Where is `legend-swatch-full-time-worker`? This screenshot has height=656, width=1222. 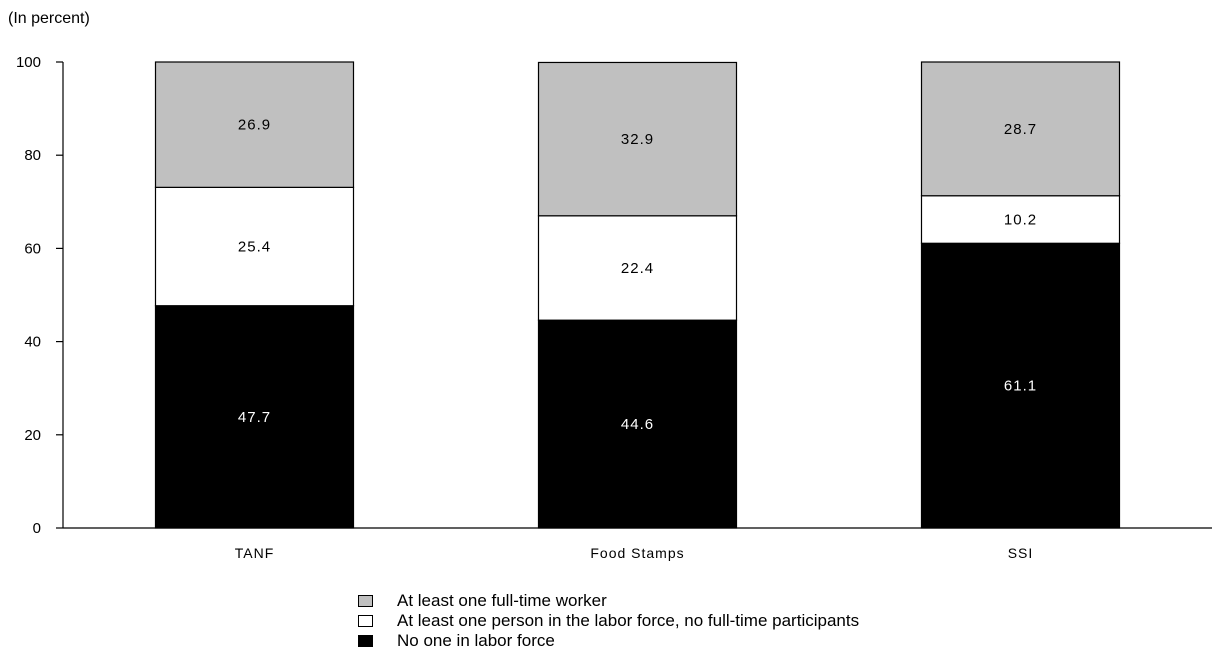 legend-swatch-full-time-worker is located at coordinates (365, 601).